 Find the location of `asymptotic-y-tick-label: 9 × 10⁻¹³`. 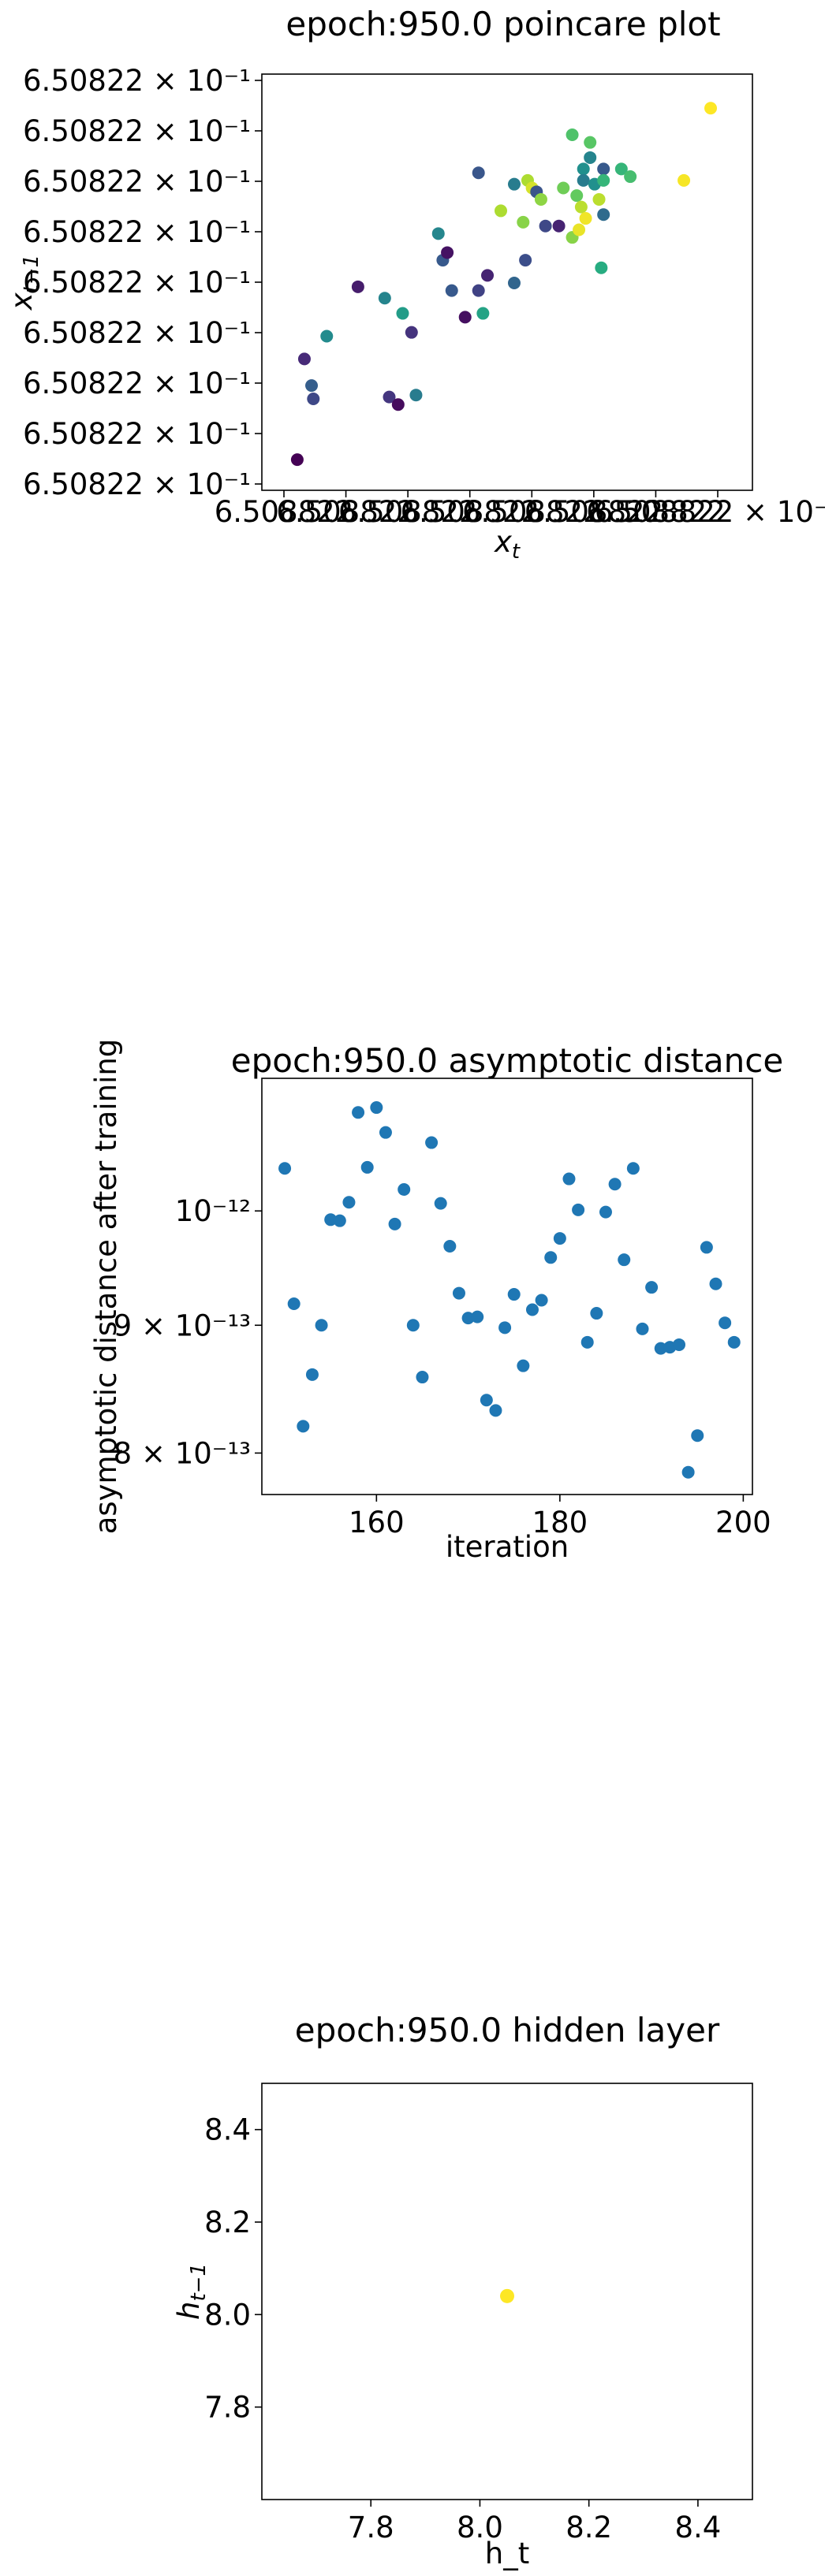

asymptotic-y-tick-label: 9 × 10⁻¹³ is located at coordinates (182, 1325).